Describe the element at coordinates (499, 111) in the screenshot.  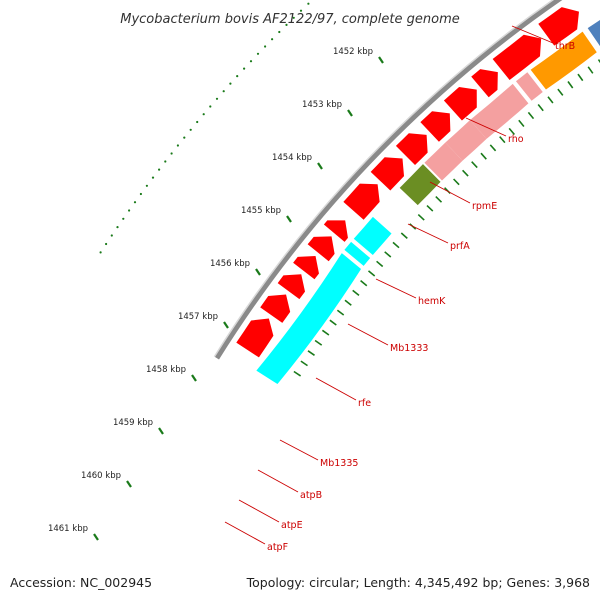
I see `gene-prfa` at that location.